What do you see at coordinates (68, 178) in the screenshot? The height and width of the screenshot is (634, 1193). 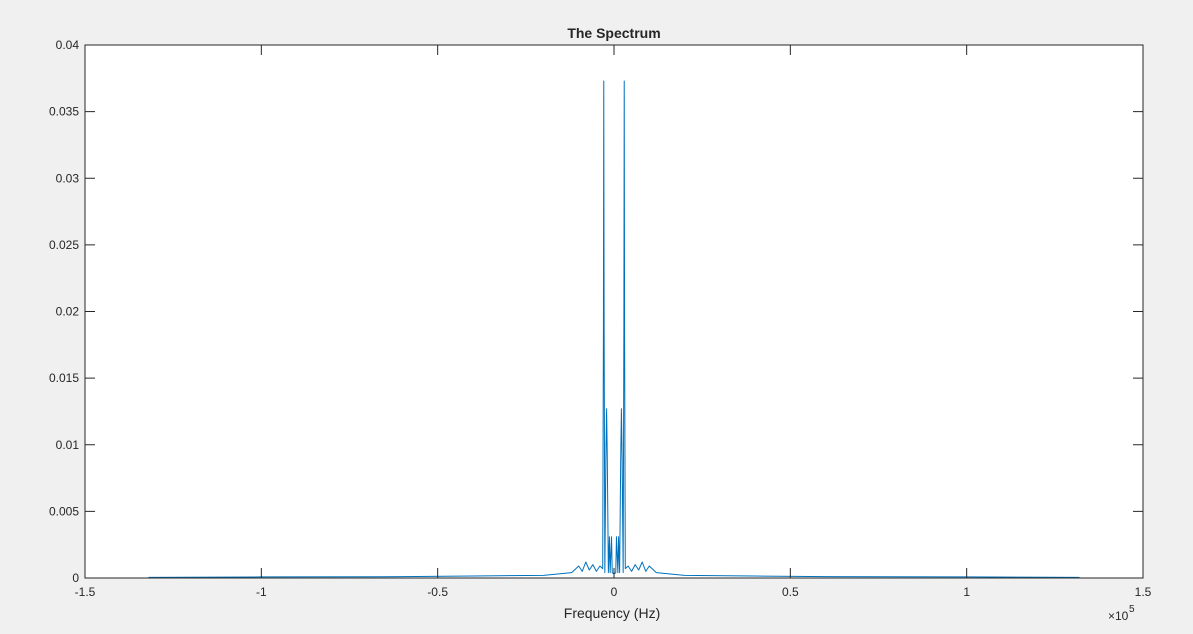 I see `y-tick-label: 0.03` at bounding box center [68, 178].